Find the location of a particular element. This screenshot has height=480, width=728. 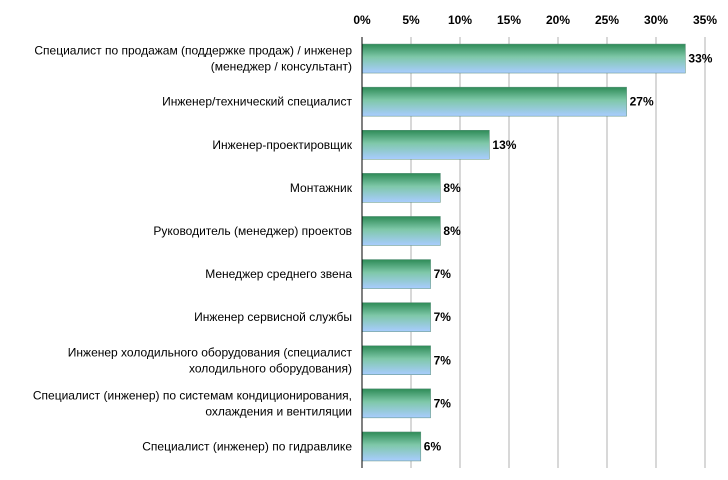

category-label: Монтажник is located at coordinates (321, 188).